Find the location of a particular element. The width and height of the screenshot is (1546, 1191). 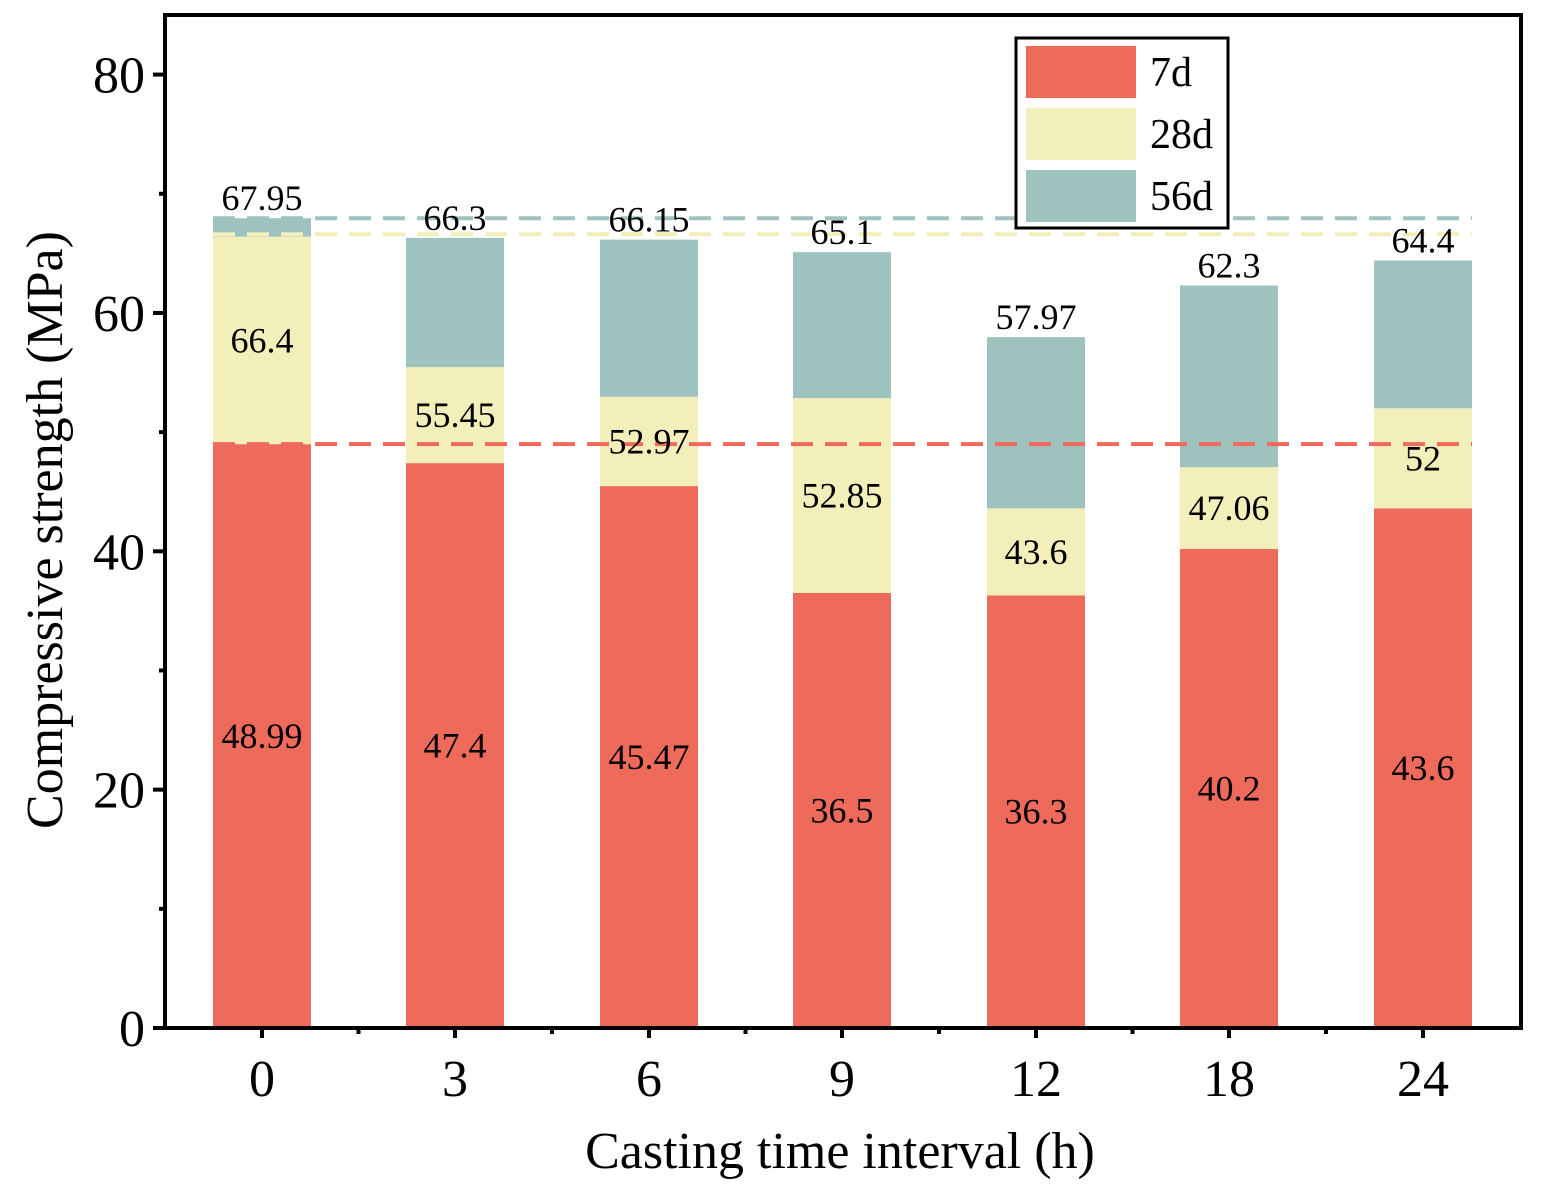

y-tick-label: 40 is located at coordinates (119, 552).